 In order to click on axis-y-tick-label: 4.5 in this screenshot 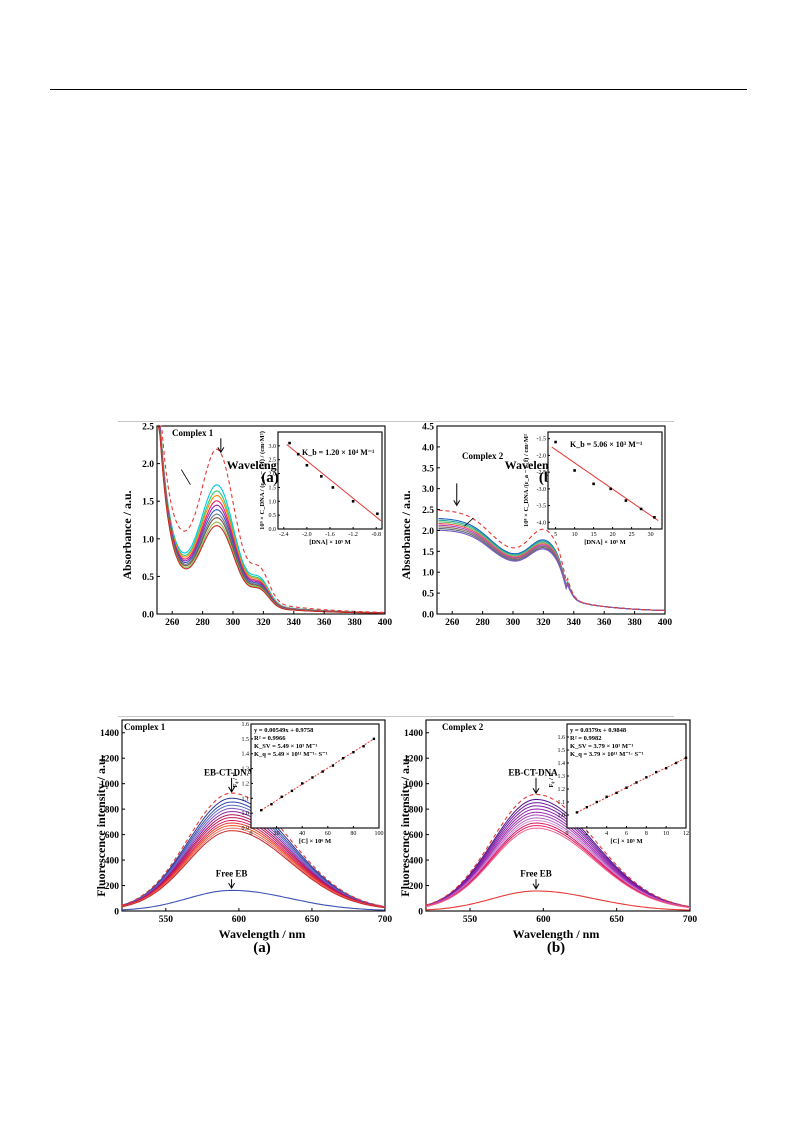, I will do `click(428, 428)`.